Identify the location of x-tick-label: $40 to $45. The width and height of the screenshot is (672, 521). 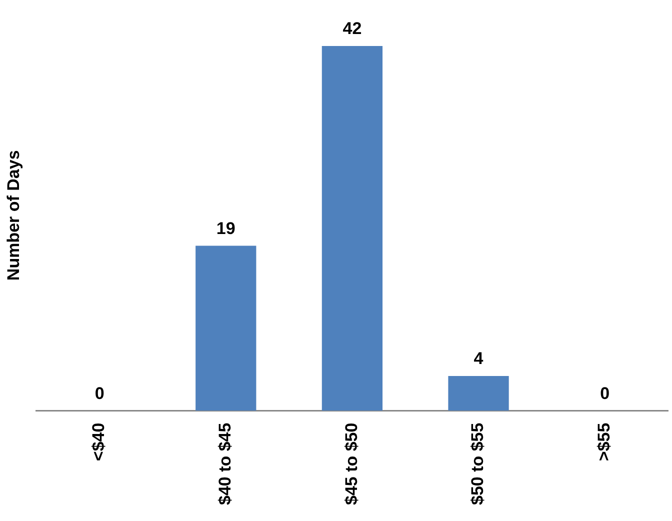
(225, 464).